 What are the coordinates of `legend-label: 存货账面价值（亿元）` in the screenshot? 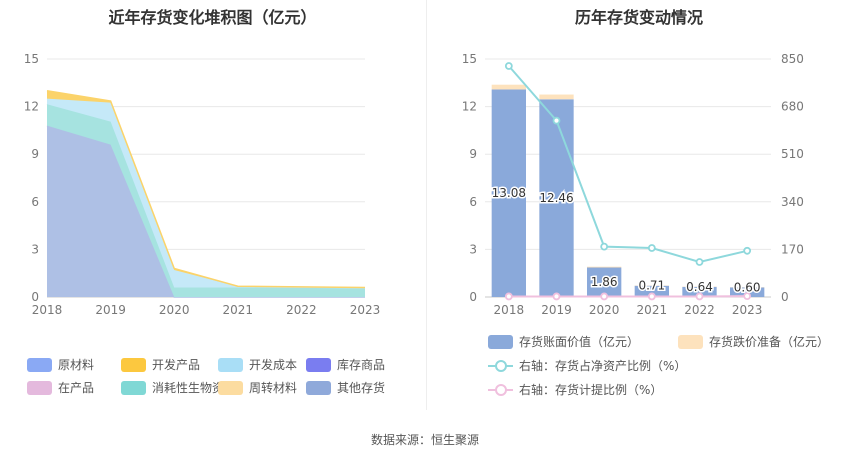 It's located at (579, 342).